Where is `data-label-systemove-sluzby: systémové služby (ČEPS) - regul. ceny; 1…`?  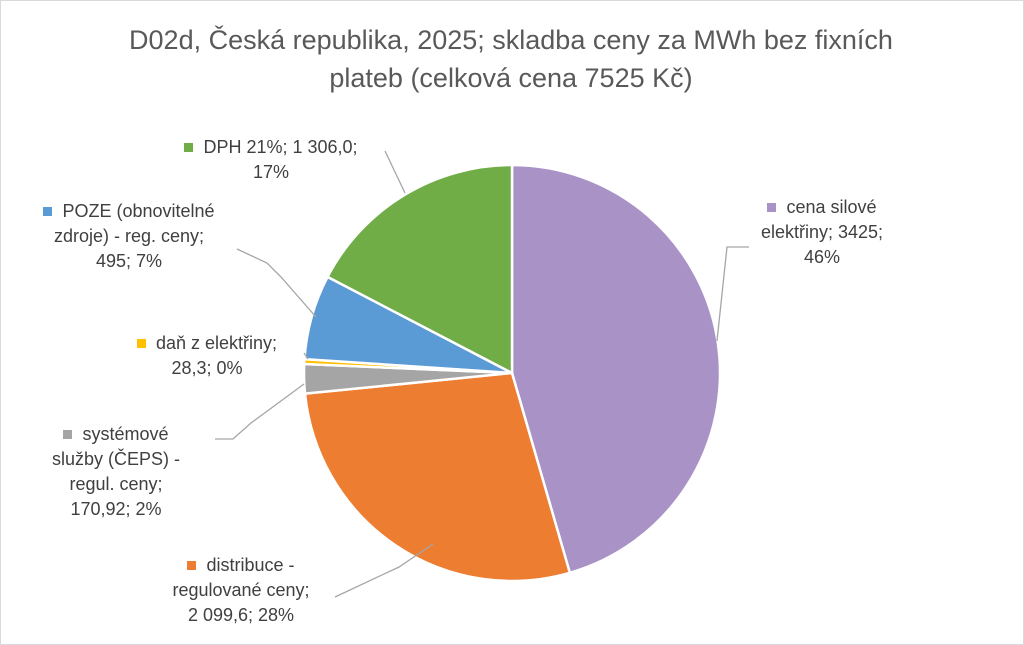 data-label-systemove-sluzby: systémové služby (ČEPS) - regul. ceny; 1… is located at coordinates (116, 471).